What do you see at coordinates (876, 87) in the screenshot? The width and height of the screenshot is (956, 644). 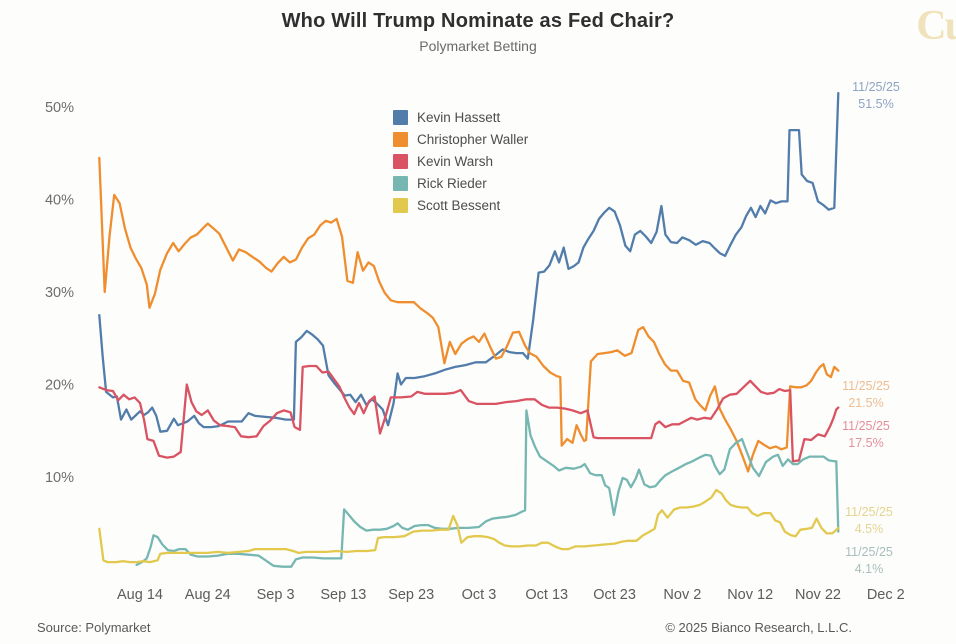 I see `end-label-kevin-hassett-date: 11/25/25` at bounding box center [876, 87].